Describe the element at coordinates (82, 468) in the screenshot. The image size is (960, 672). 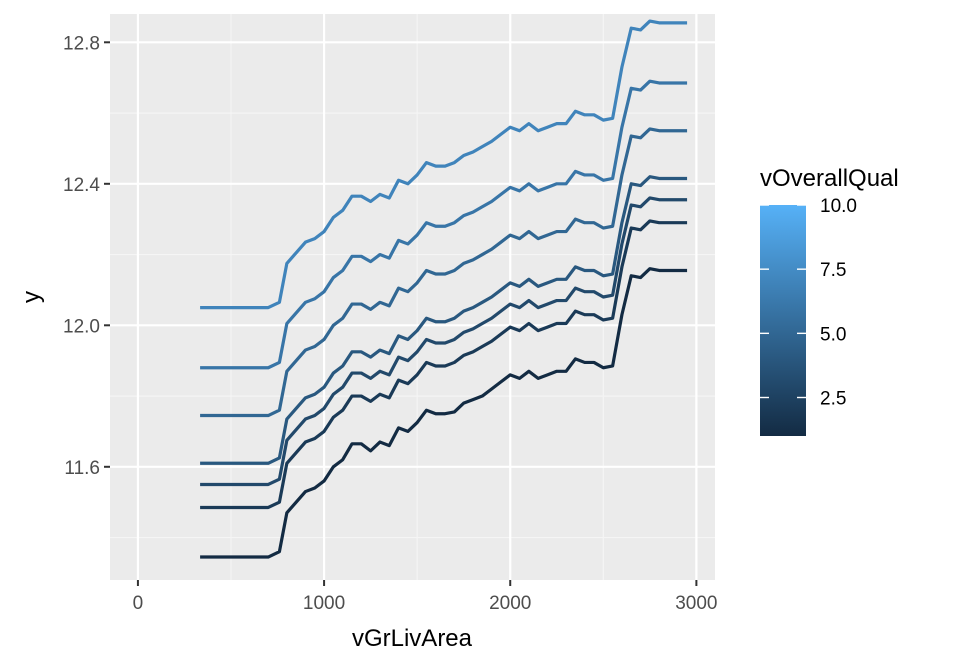
I see `y-tick-label: 11.6` at that location.